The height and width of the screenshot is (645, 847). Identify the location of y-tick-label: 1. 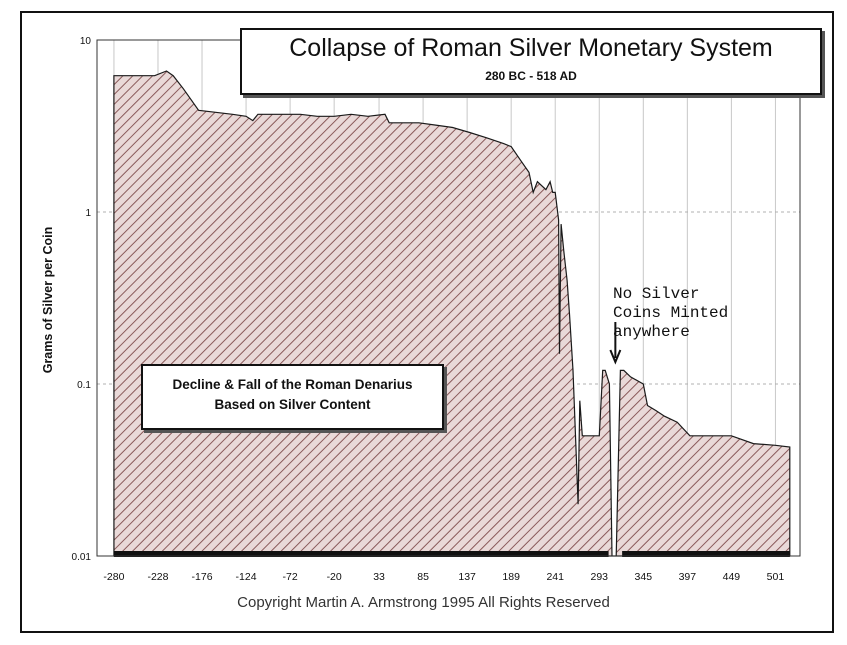
(88, 213).